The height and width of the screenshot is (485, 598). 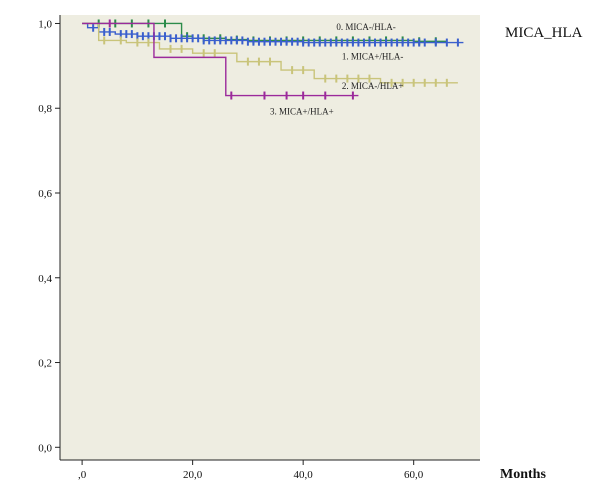 What do you see at coordinates (523, 474) in the screenshot?
I see `x-axis-label: Months` at bounding box center [523, 474].